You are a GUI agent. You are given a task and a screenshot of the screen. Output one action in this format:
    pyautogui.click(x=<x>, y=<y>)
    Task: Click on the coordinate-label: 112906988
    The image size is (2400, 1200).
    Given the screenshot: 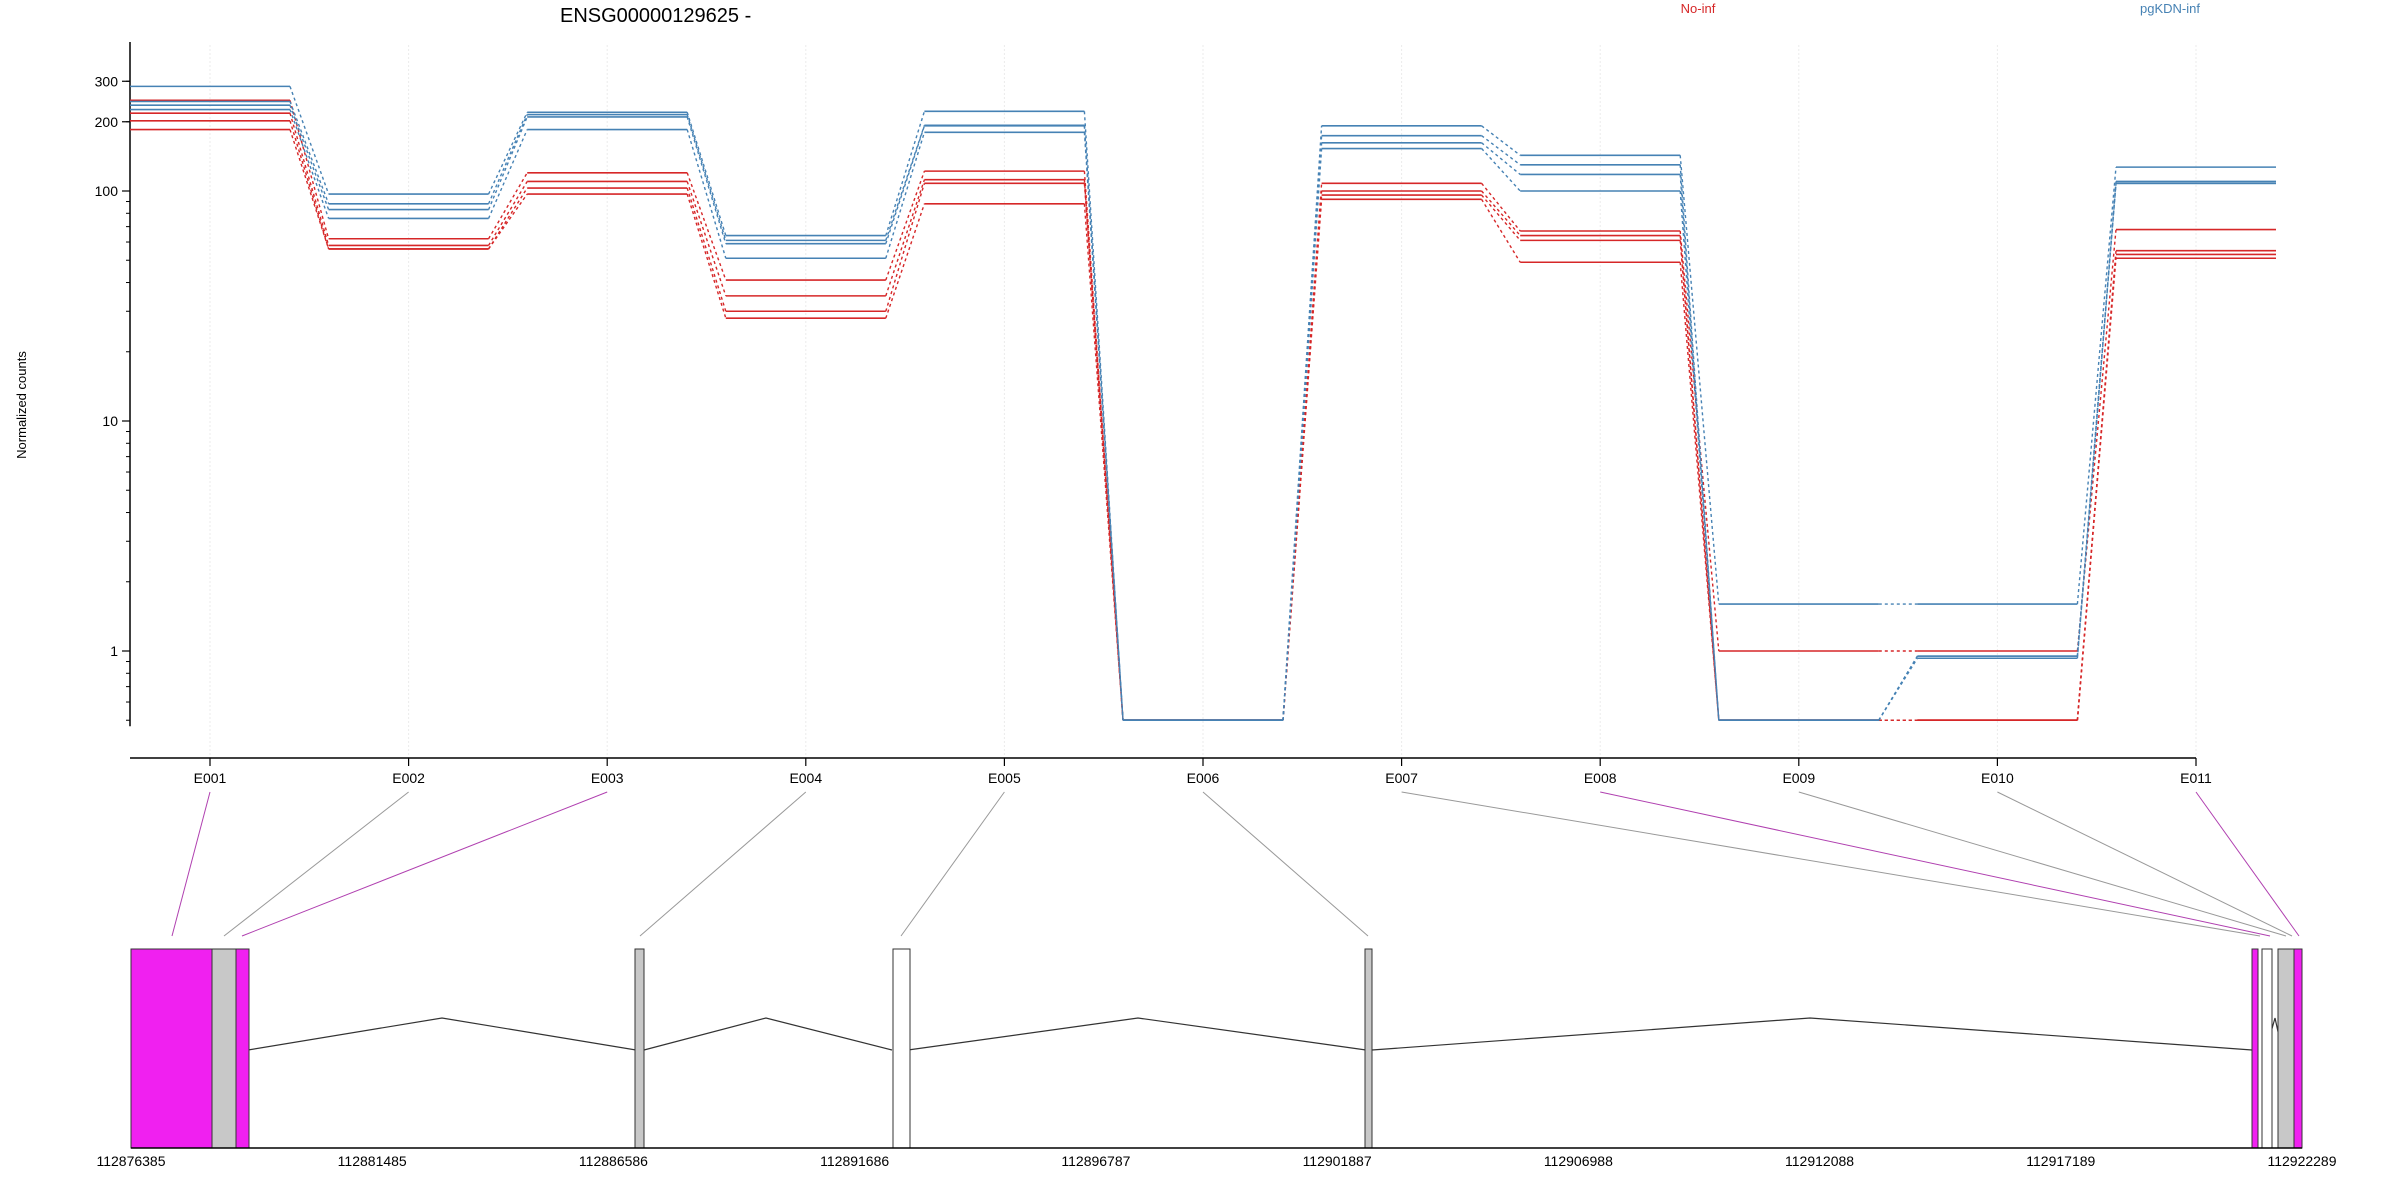 What is the action you would take?
    pyautogui.click(x=1578, y=1161)
    